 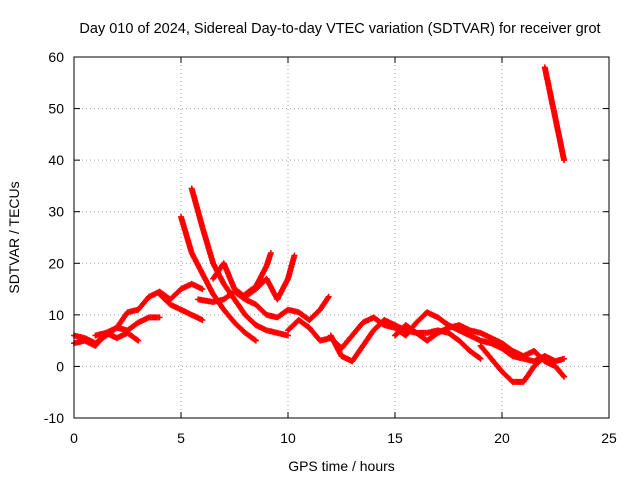 I want to click on x-axis-label: GPS time / hours, so click(x=341, y=466).